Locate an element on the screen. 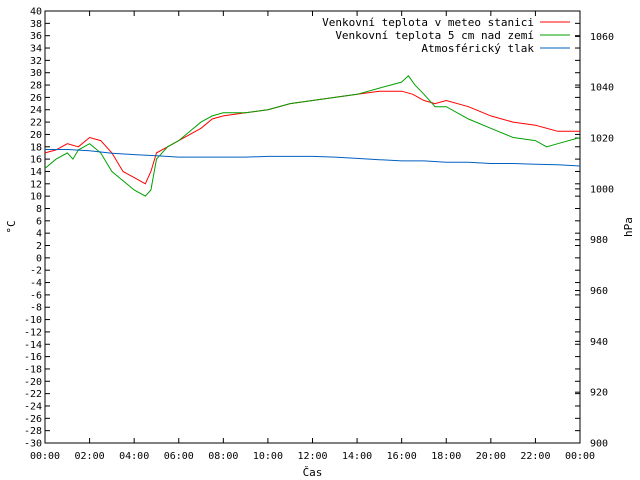 The height and width of the screenshot is (480, 640). y-left-tick-label: 24 is located at coordinates (36, 110).